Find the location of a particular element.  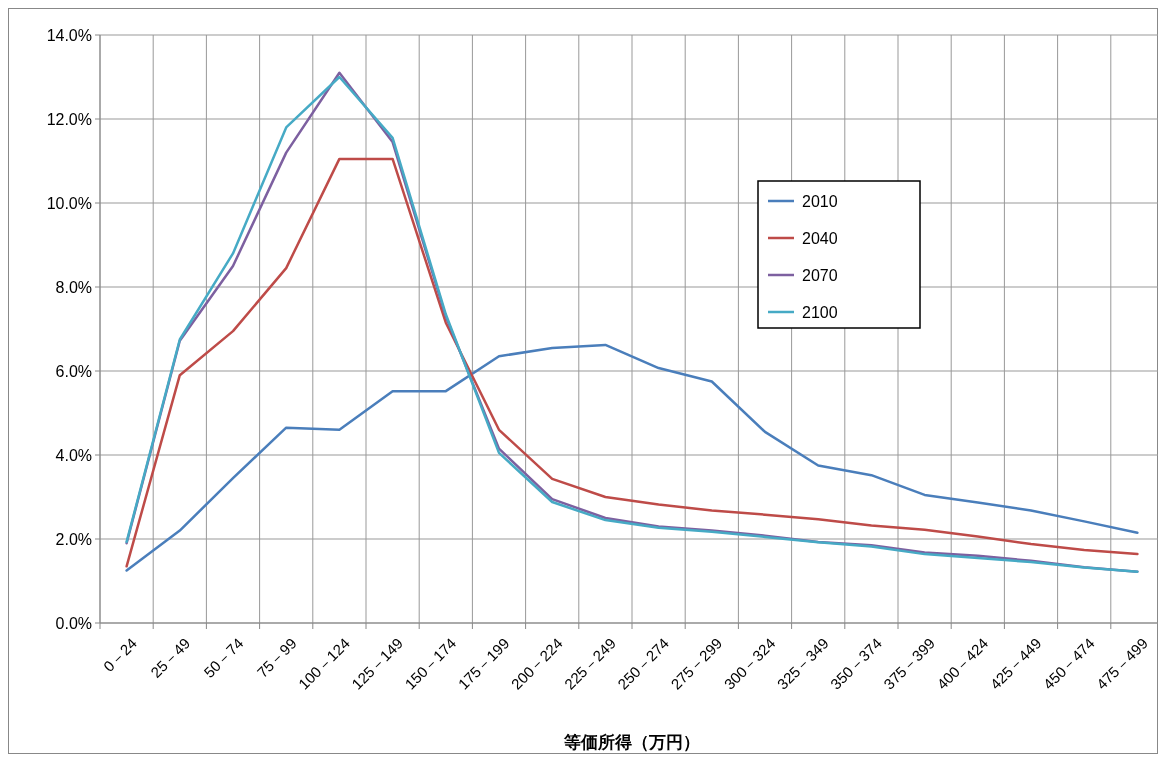

x-tick-label: 0－24 is located at coordinates (120, 654).